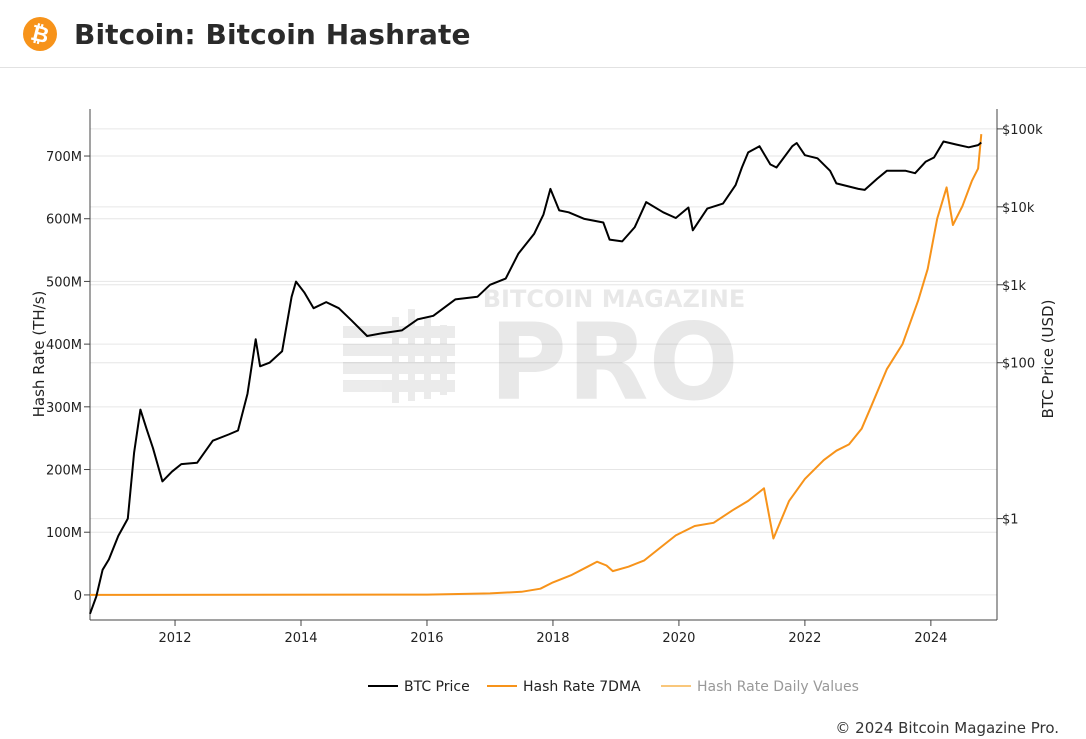 The image size is (1086, 739). I want to click on bitcoin-logo-icon: ₿, so click(40, 34).